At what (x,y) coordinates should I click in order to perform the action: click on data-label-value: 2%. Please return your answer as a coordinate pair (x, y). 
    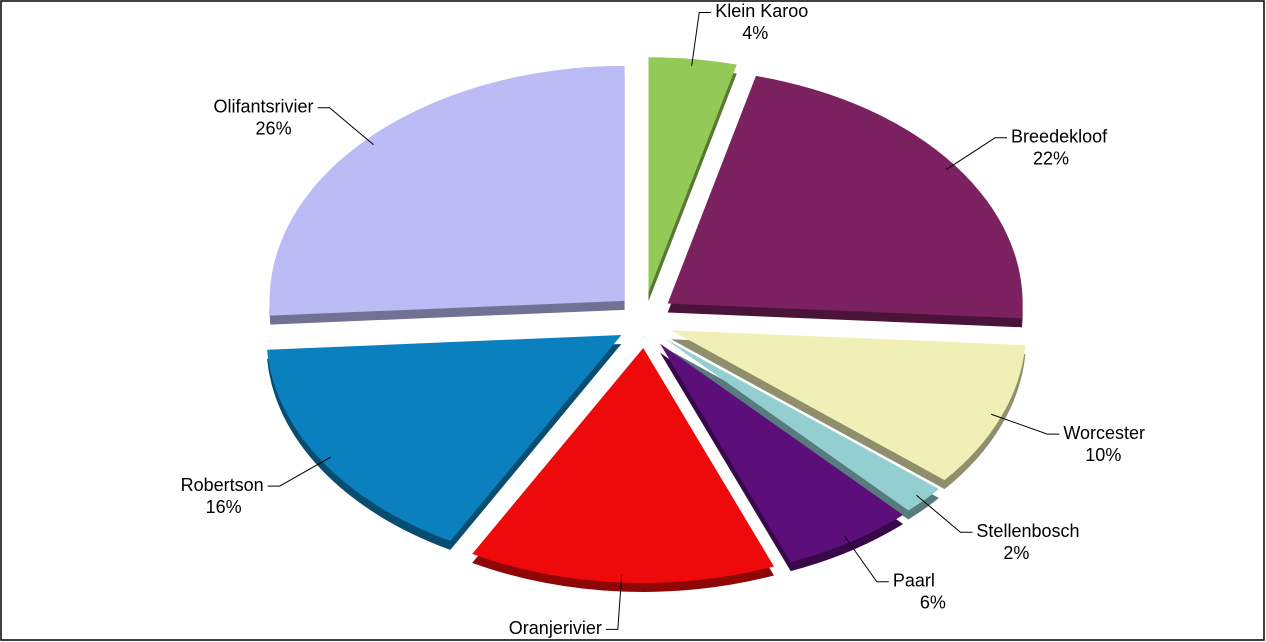
    Looking at the image, I should click on (1016, 553).